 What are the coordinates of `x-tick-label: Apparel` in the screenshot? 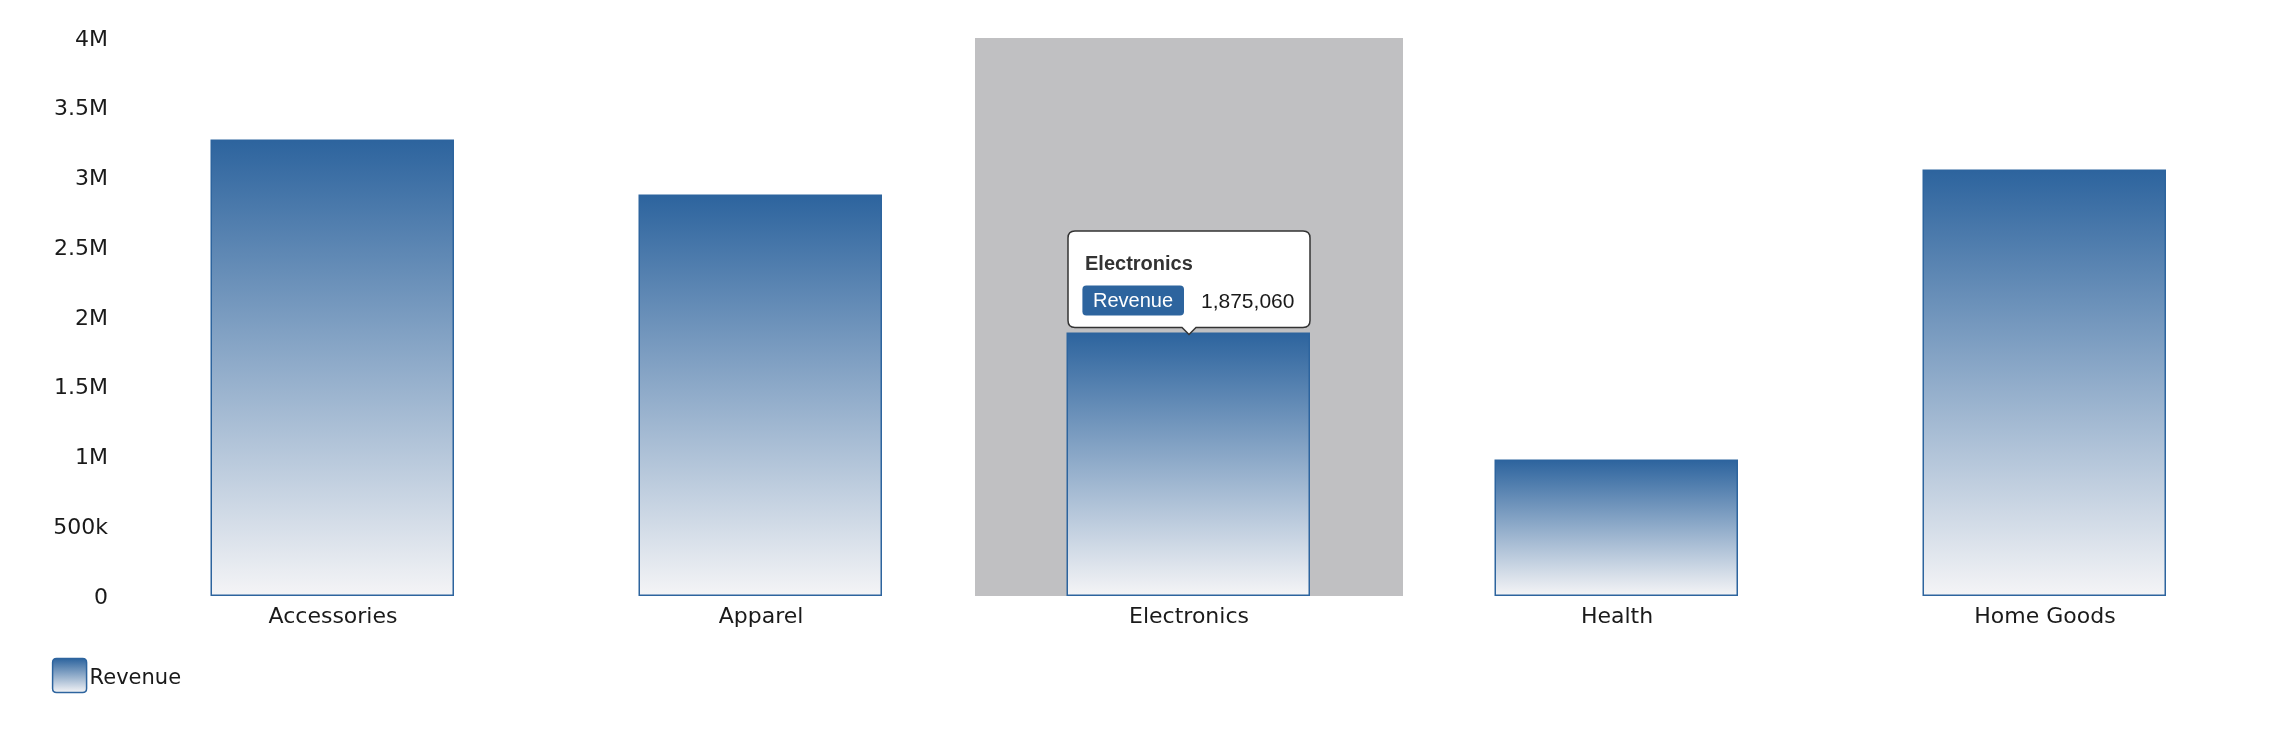 It's located at (761, 615).